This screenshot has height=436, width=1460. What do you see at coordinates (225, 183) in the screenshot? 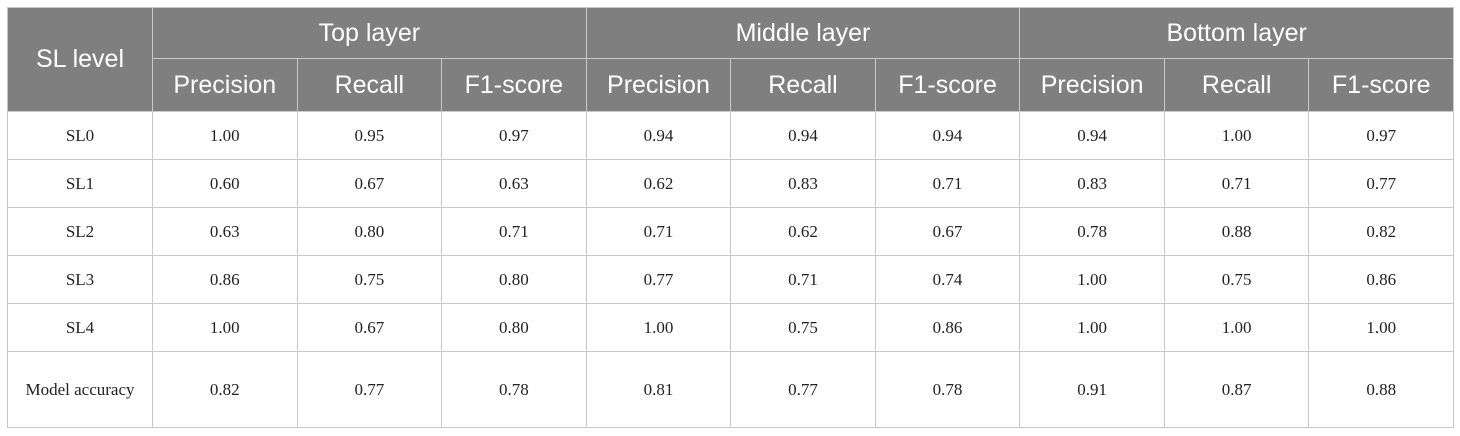
I see `table-cell: 0.60` at bounding box center [225, 183].